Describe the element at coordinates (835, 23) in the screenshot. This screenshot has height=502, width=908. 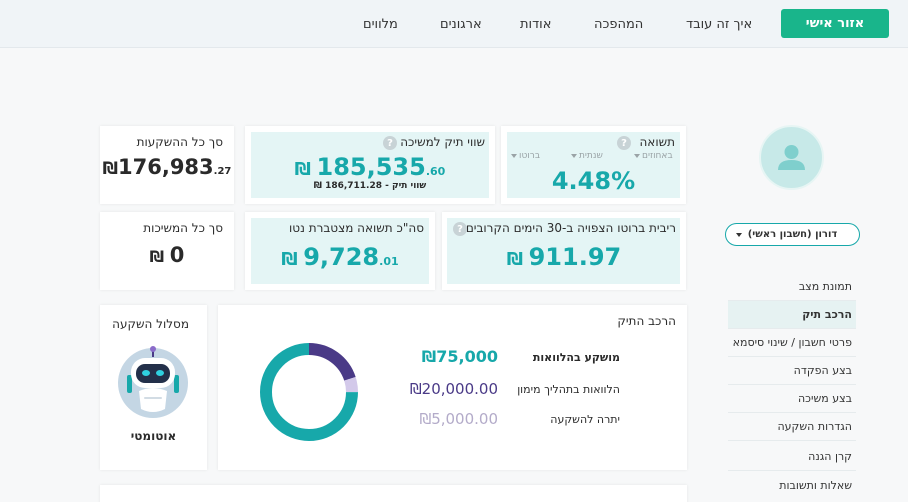
I see `personal-area-button: אזור אישי` at that location.